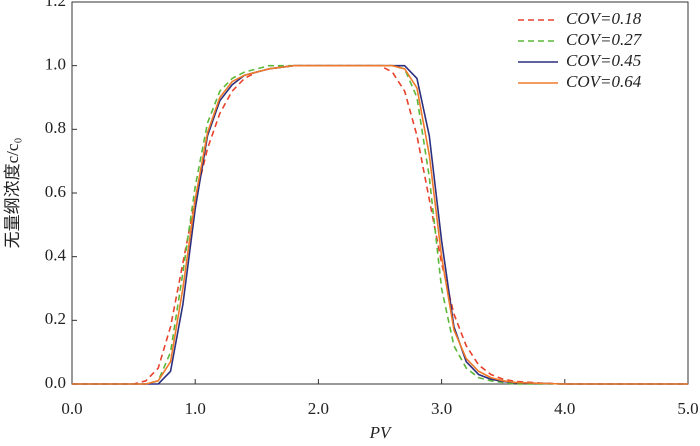 The image size is (700, 446). Describe the element at coordinates (441, 408) in the screenshot. I see `x-tick-label: 3.0` at that location.